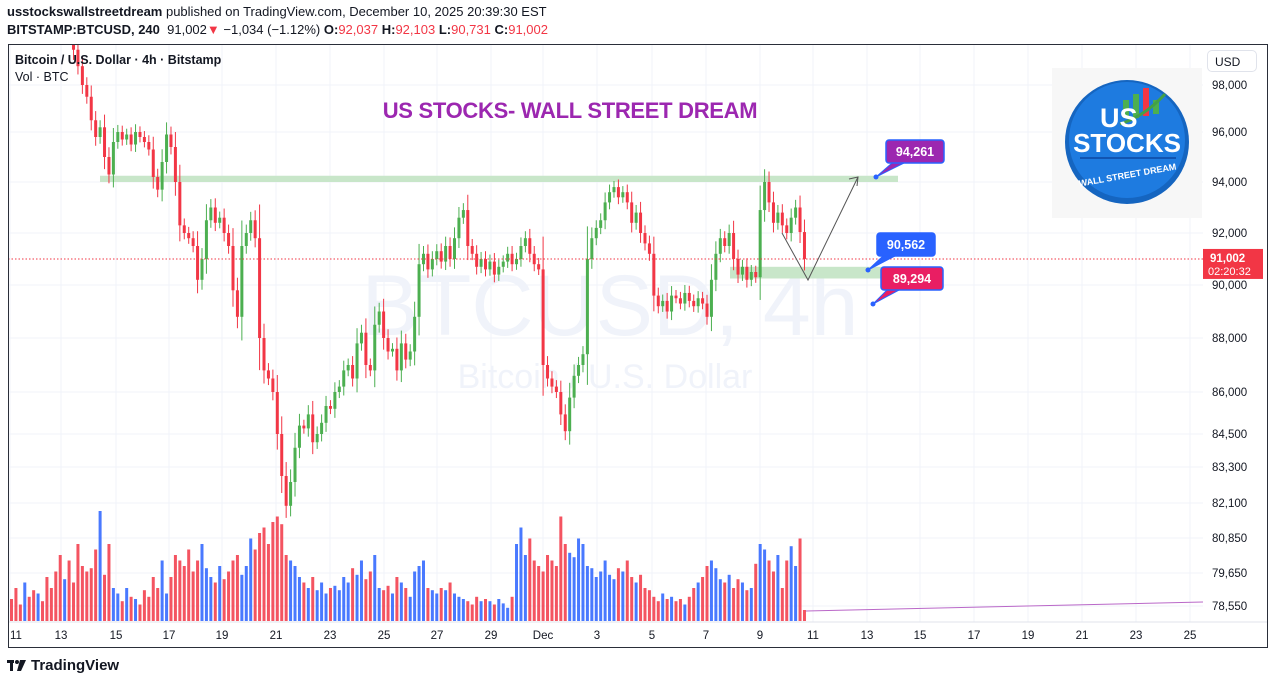  I want to click on tradingview-logo: TradingView, so click(63, 665).